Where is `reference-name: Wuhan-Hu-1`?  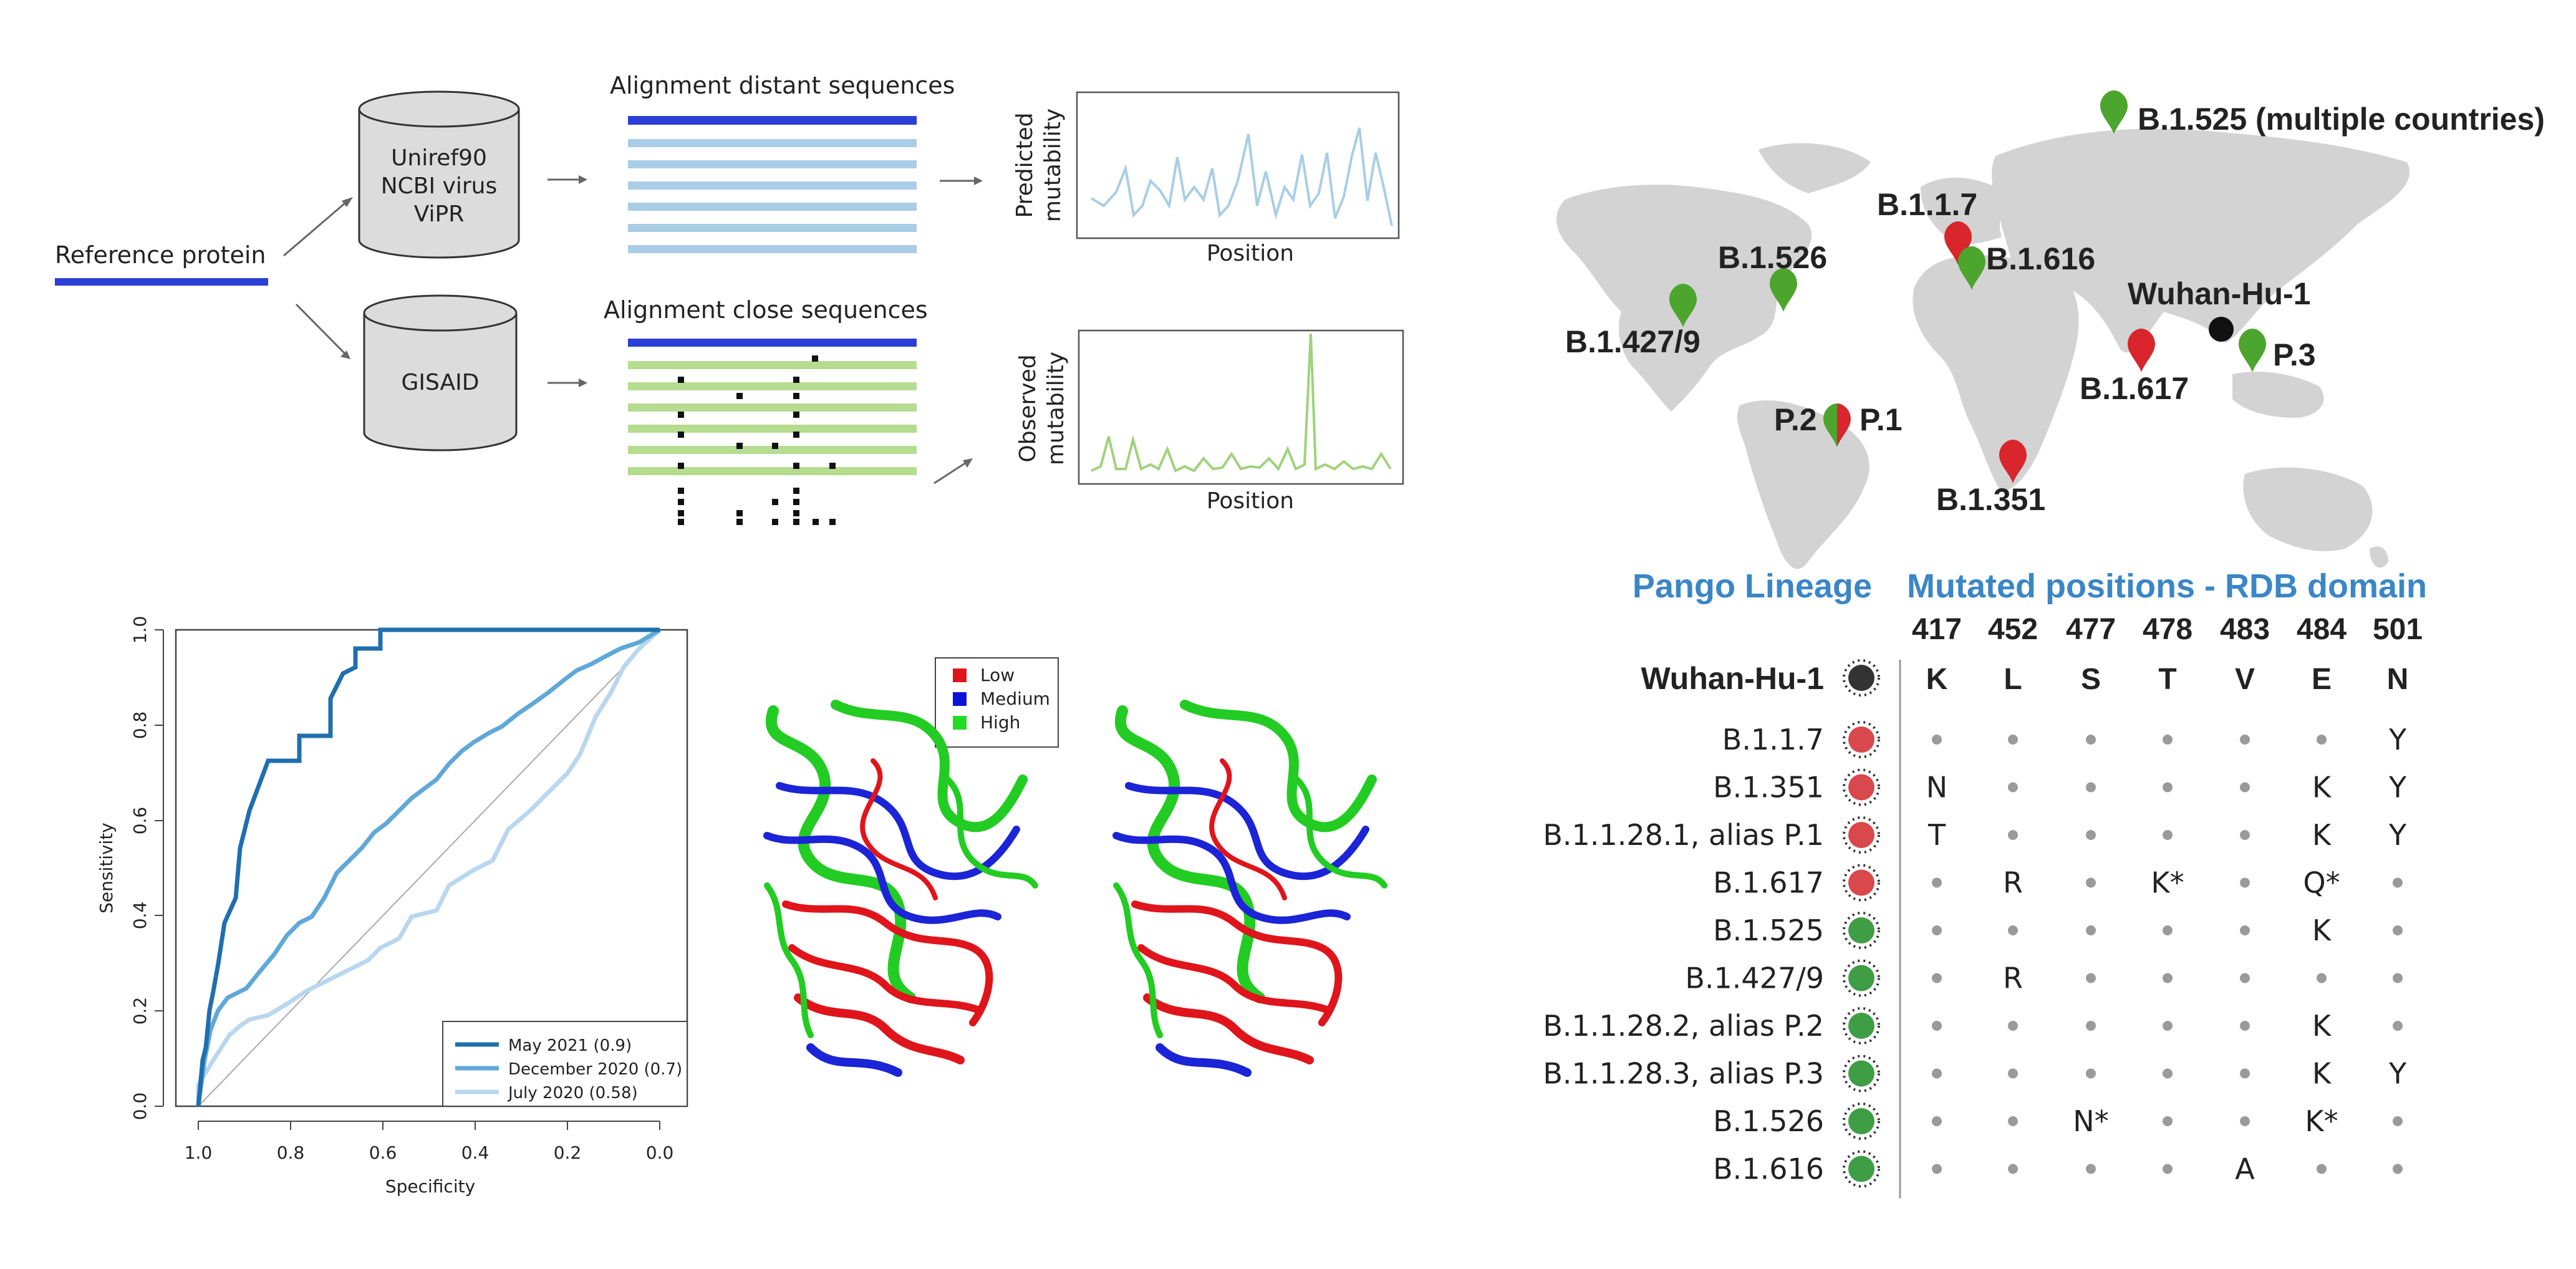
reference-name: Wuhan-Hu-1 is located at coordinates (1732, 678).